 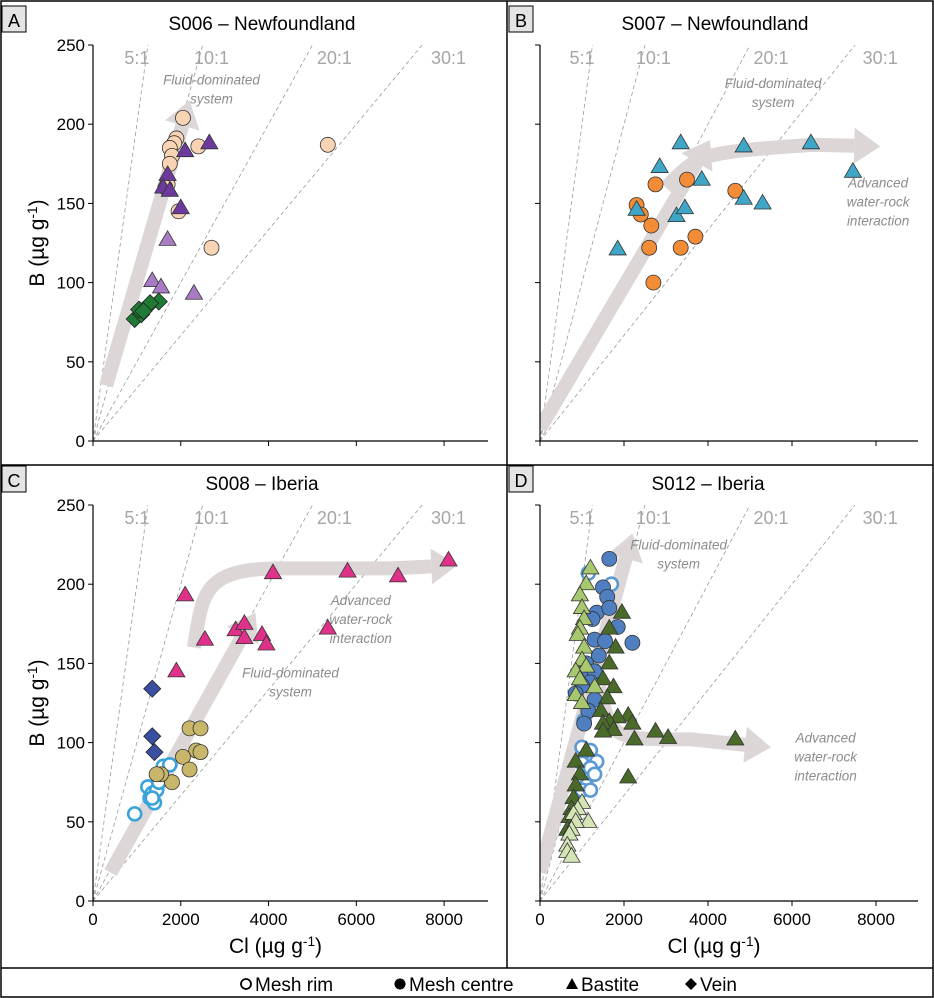 I want to click on legend-label: Mesh centre, so click(x=461, y=985).